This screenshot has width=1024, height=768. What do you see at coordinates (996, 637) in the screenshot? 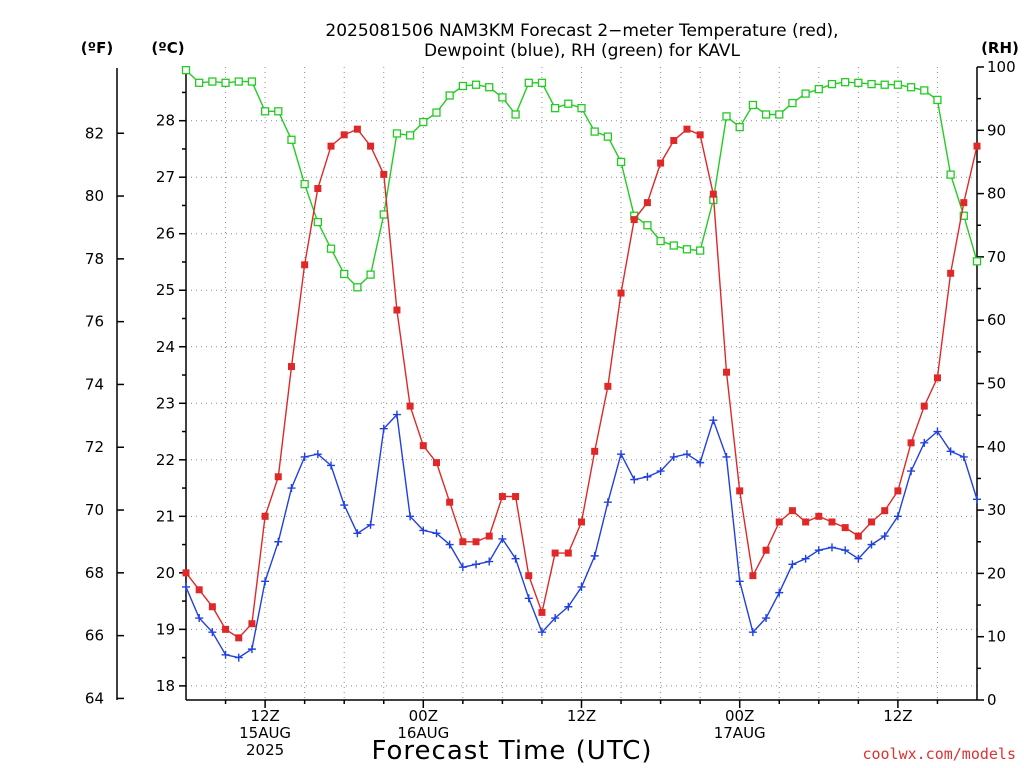
I see `rh-tick-label: 10` at bounding box center [996, 637].